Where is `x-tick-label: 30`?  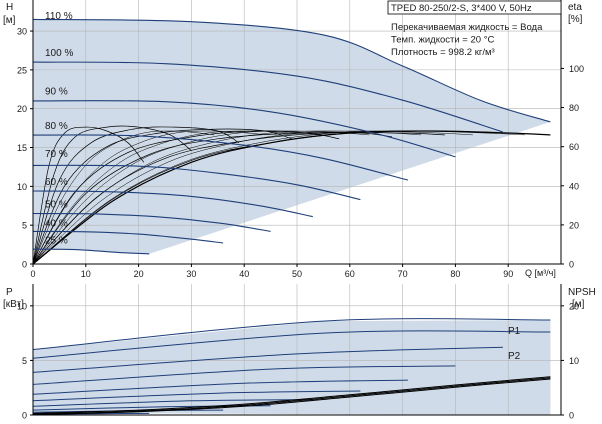
x-tick-label: 30 is located at coordinates (191, 274).